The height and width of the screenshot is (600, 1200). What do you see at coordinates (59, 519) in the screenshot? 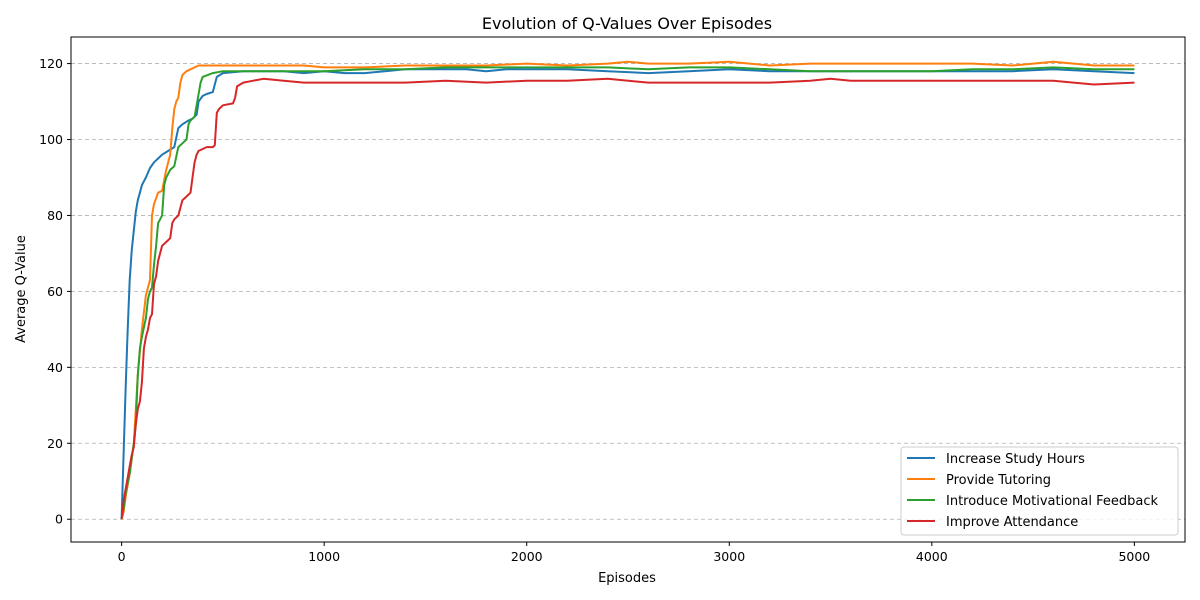
I see `y-tick-label: 0` at bounding box center [59, 519].